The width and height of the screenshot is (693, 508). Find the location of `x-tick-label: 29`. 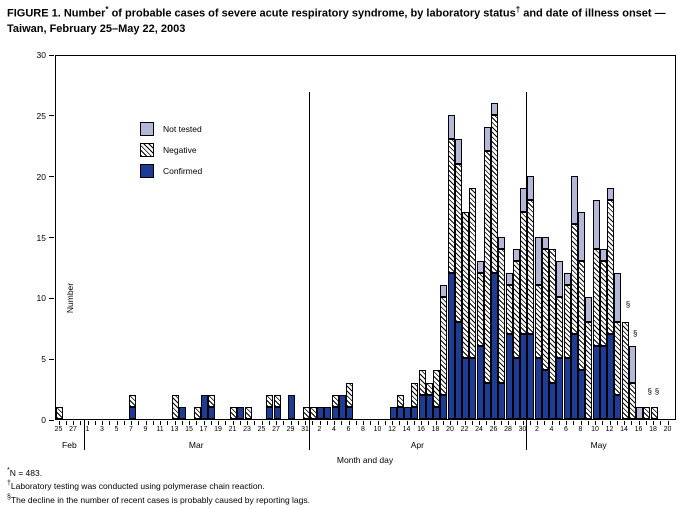

x-tick-label: 29 is located at coordinates (290, 429).